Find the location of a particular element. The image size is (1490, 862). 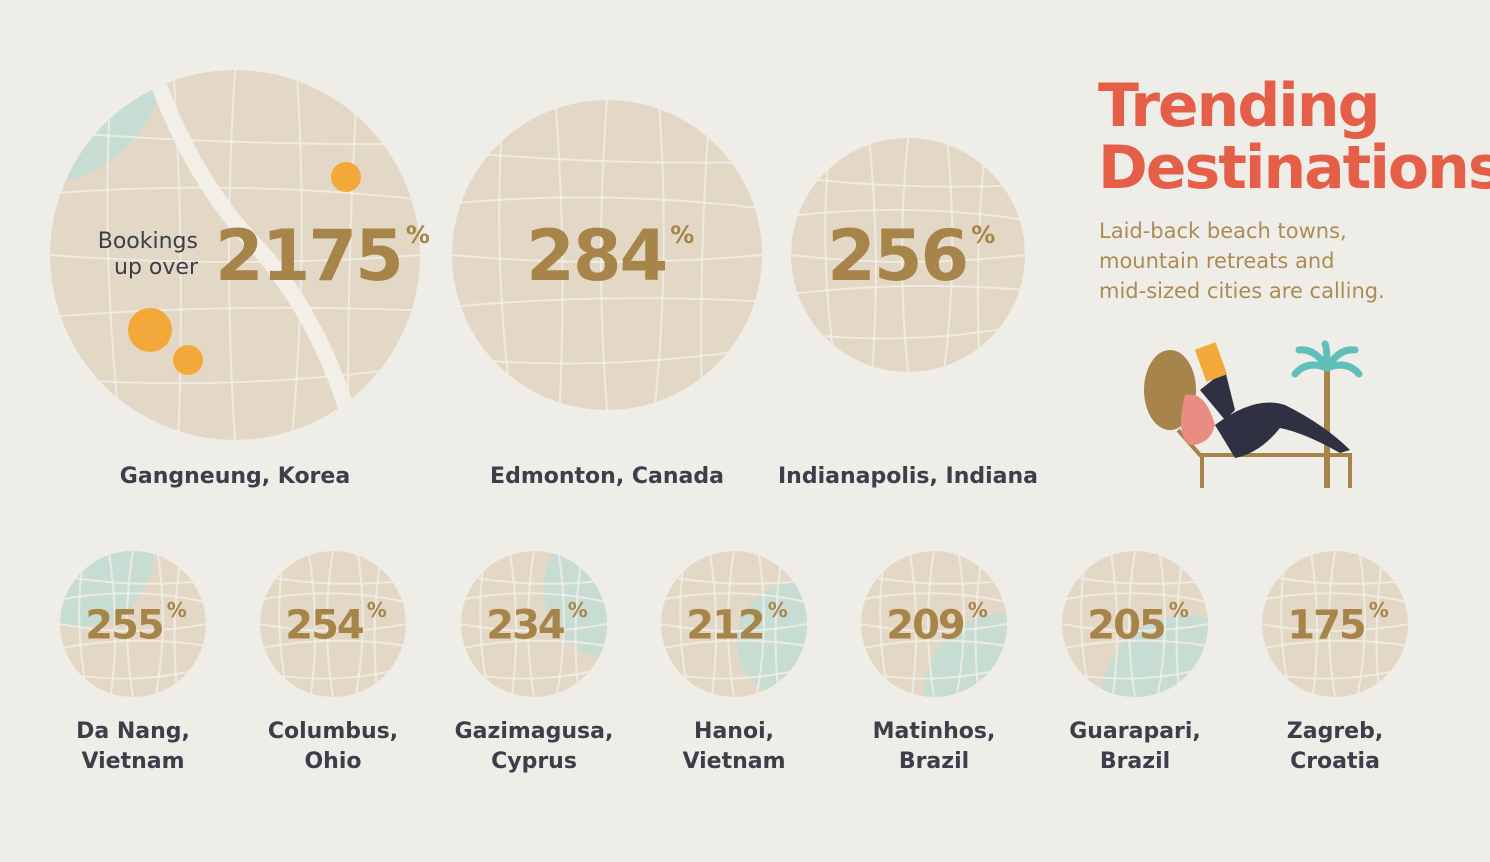

reading-illustration is located at coordinates (1253, 414).